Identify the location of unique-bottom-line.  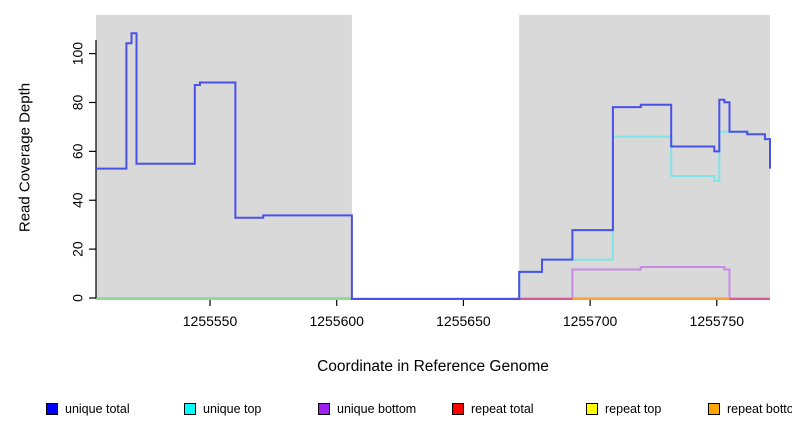
(433, 283).